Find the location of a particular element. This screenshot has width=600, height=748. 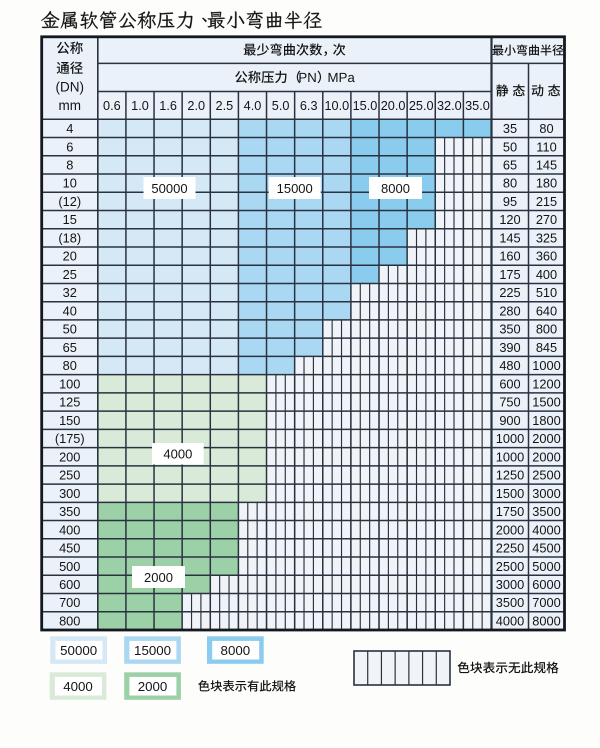

svg-text: 2.5 is located at coordinates (225, 106).